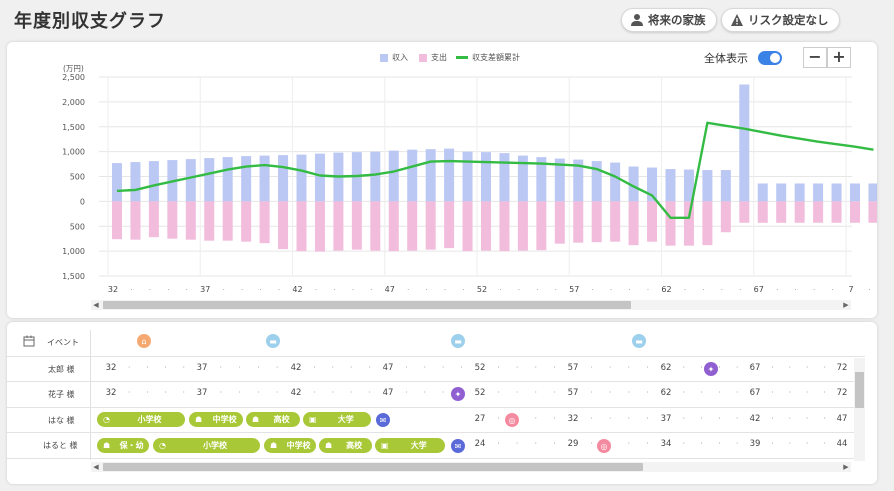  What do you see at coordinates (669, 20) in the screenshot?
I see `future-family-button: 将来の家族` at bounding box center [669, 20].